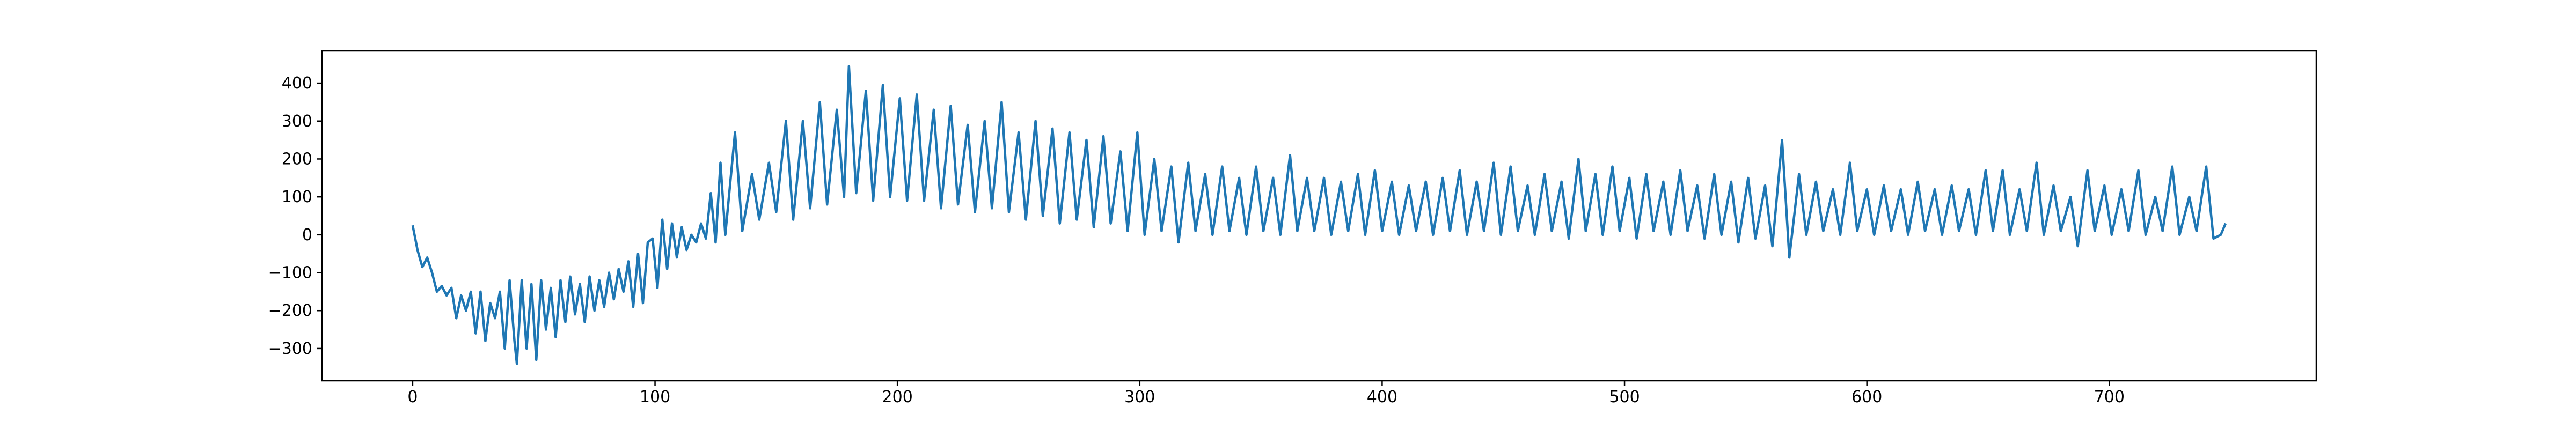 This screenshot has height=429, width=2576. I want to click on y-tick-label: 200, so click(297, 159).